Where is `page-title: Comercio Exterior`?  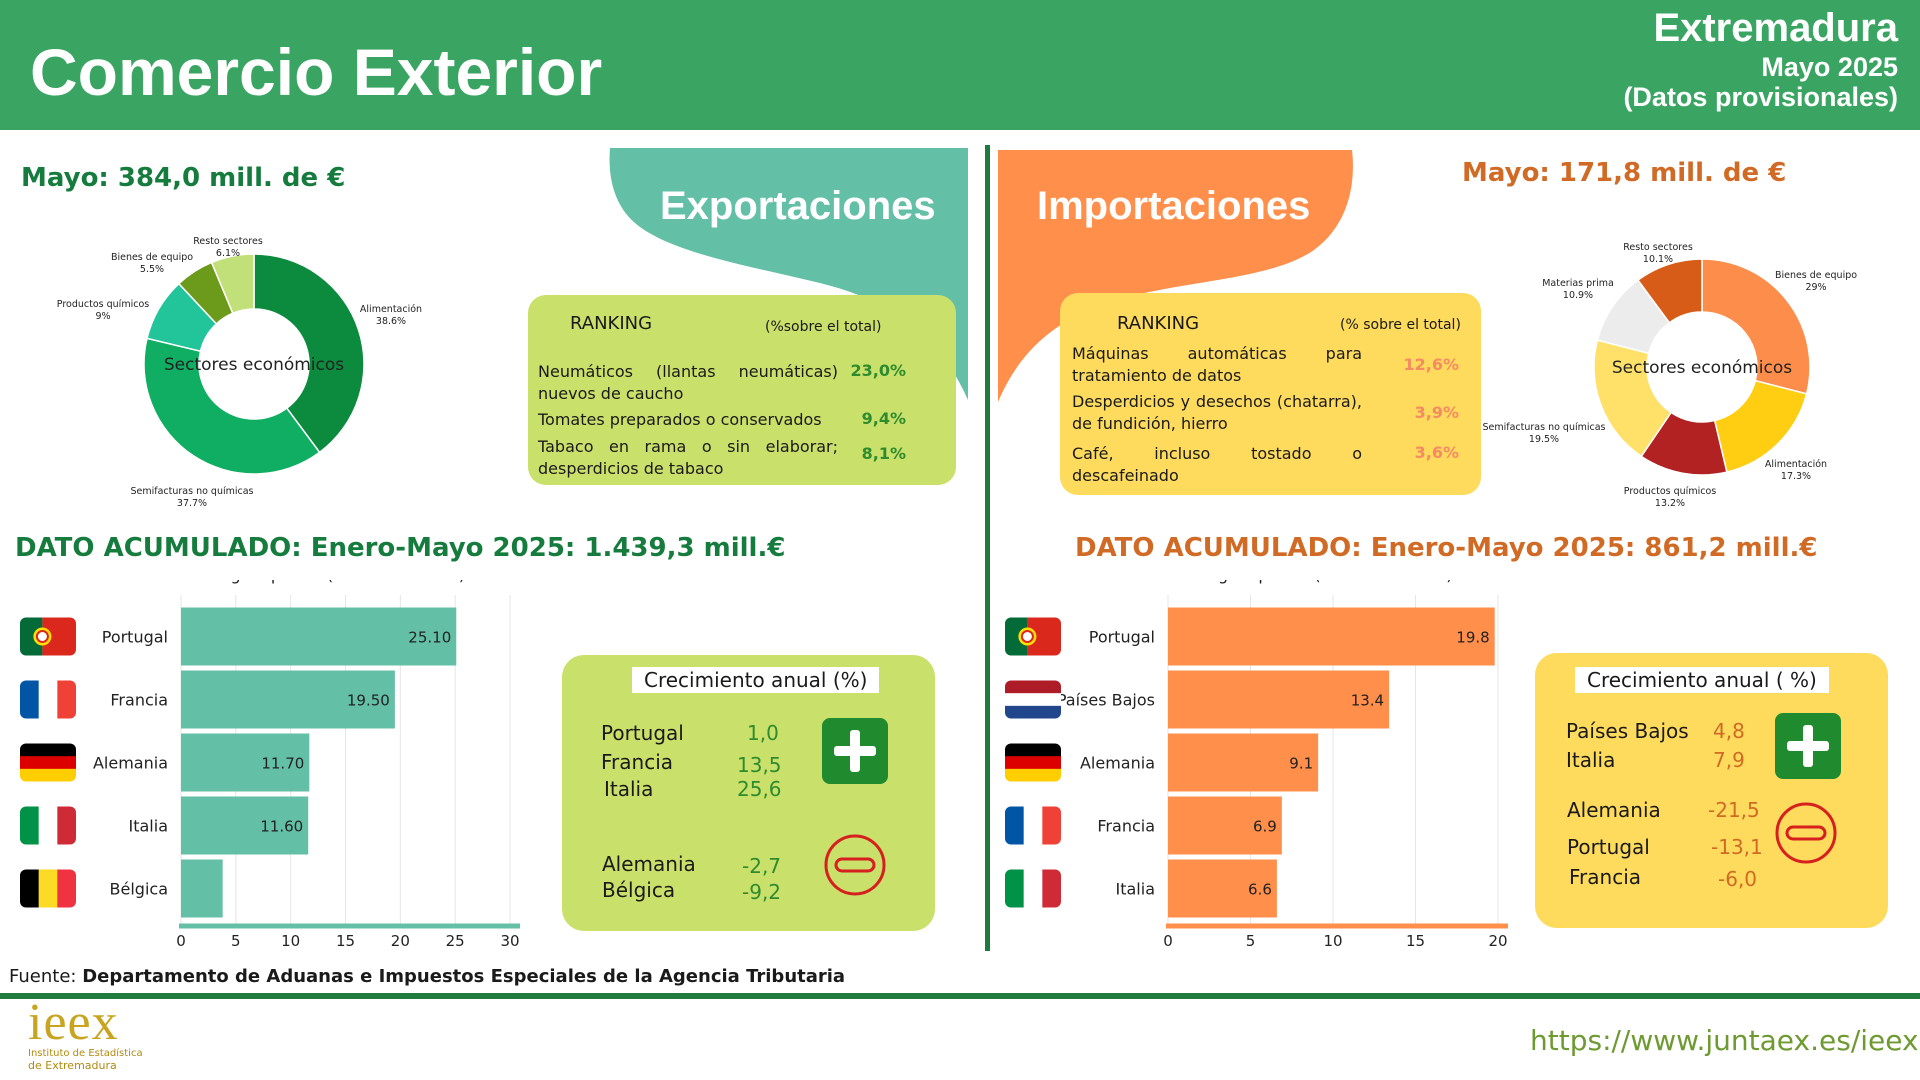 page-title: Comercio Exterior is located at coordinates (316, 72).